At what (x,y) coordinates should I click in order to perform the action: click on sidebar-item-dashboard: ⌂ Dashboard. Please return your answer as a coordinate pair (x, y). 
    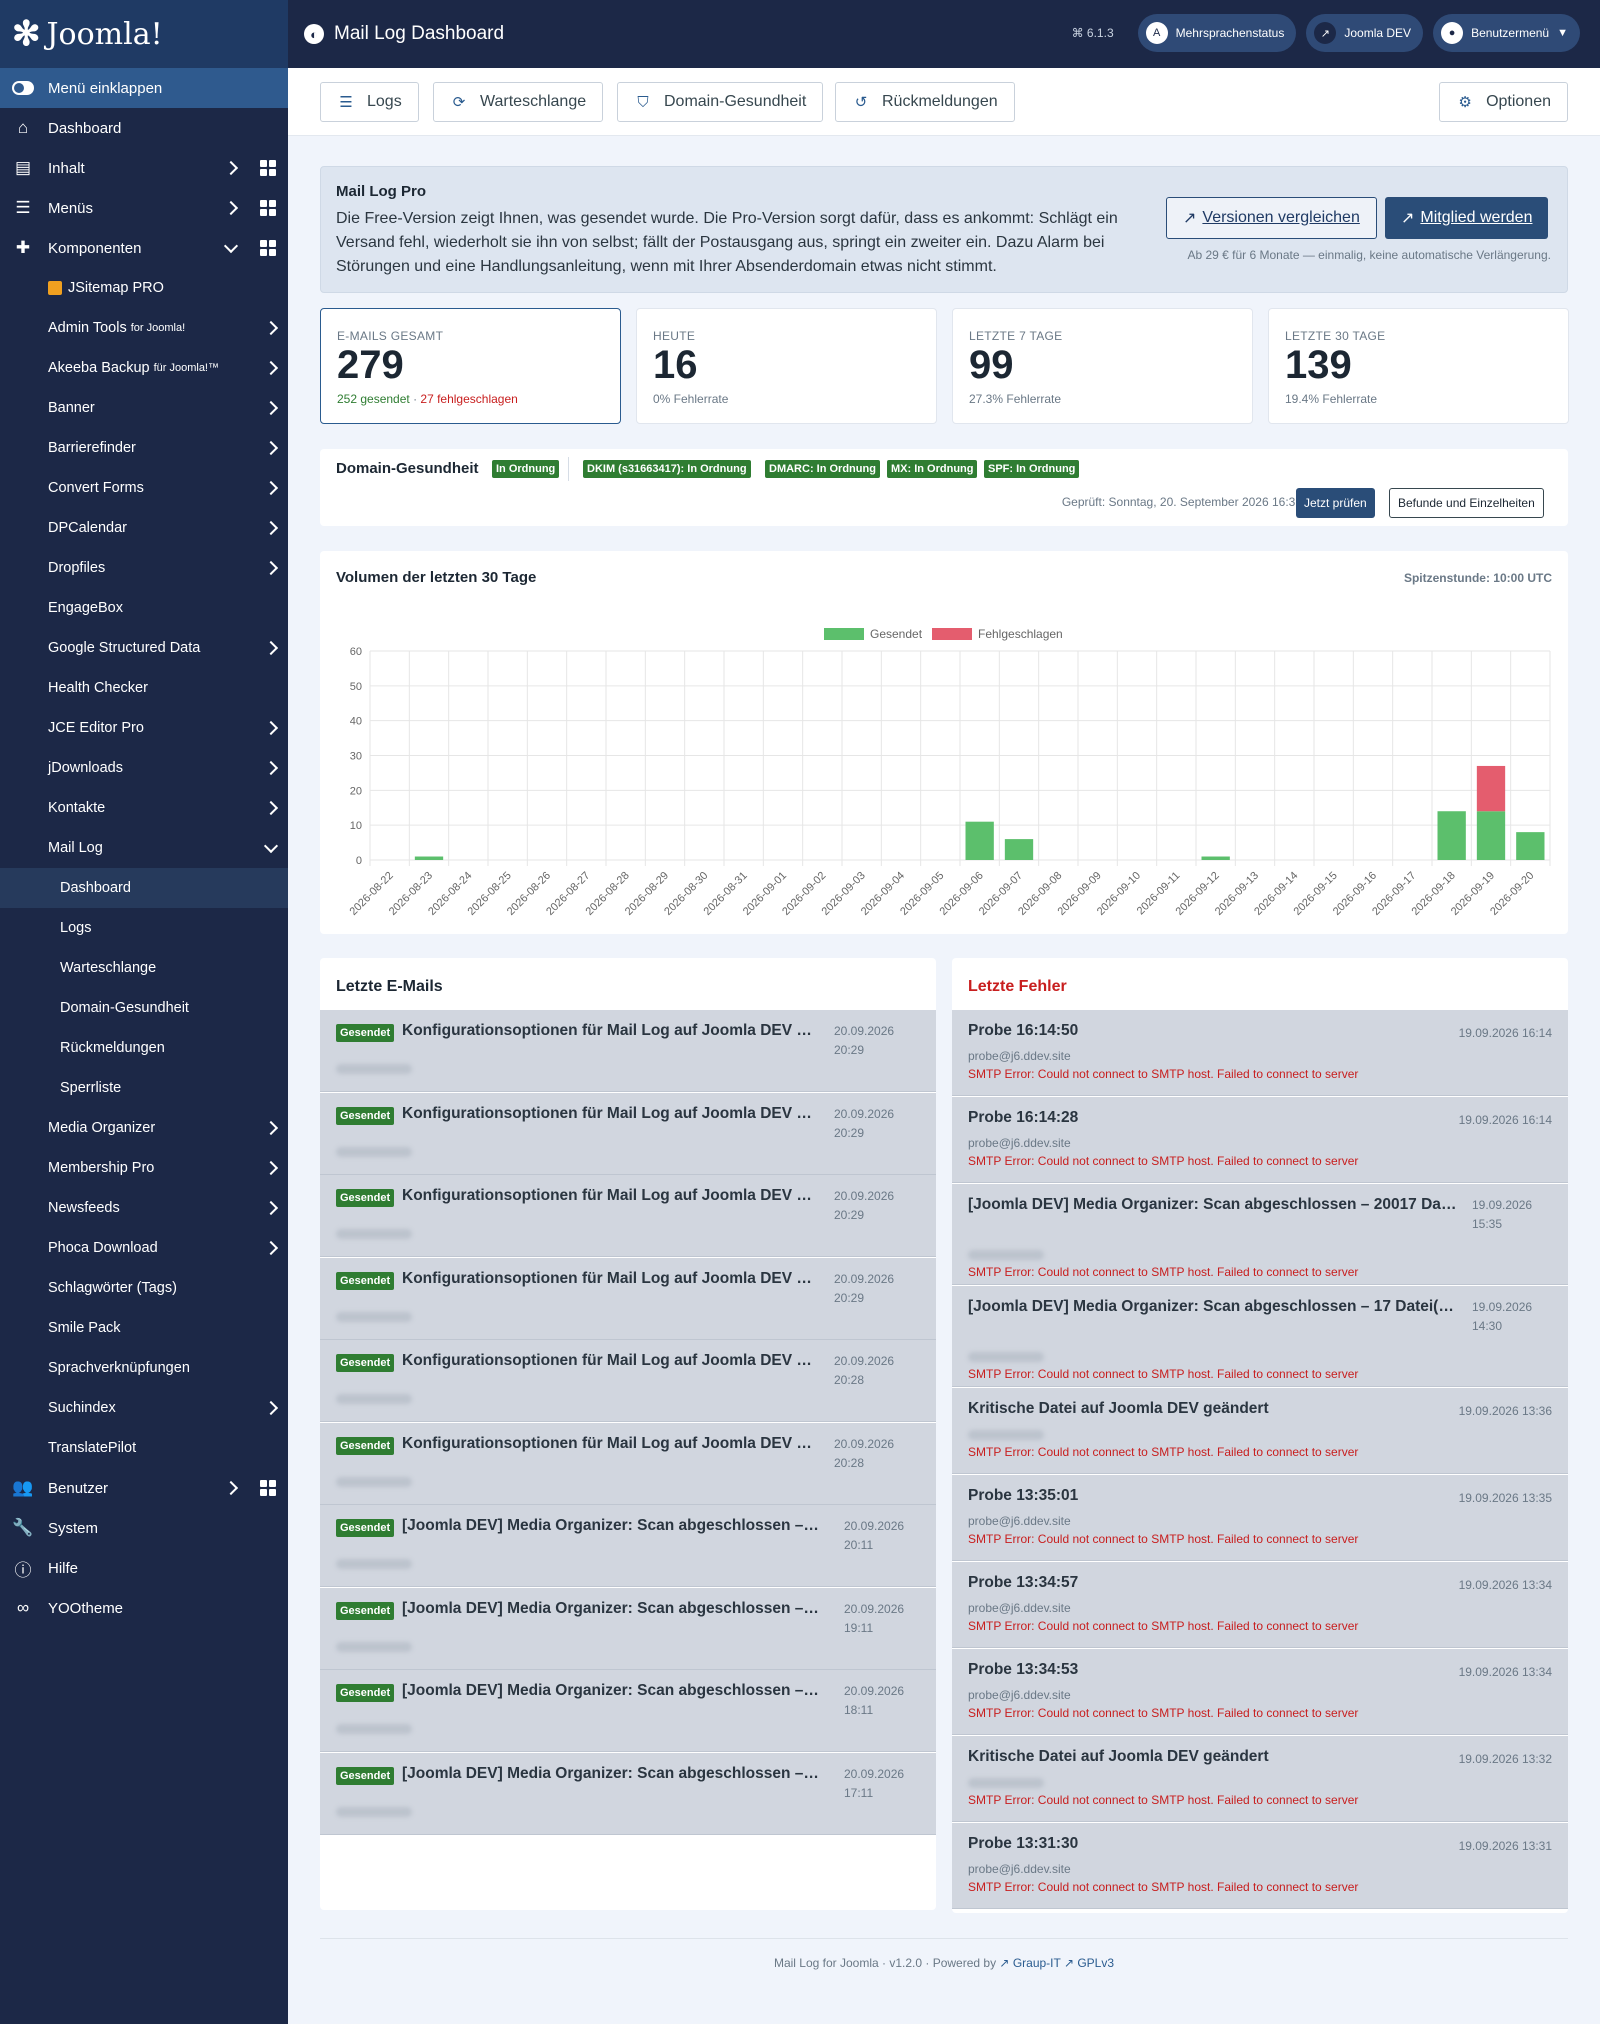
    Looking at the image, I should click on (144, 128).